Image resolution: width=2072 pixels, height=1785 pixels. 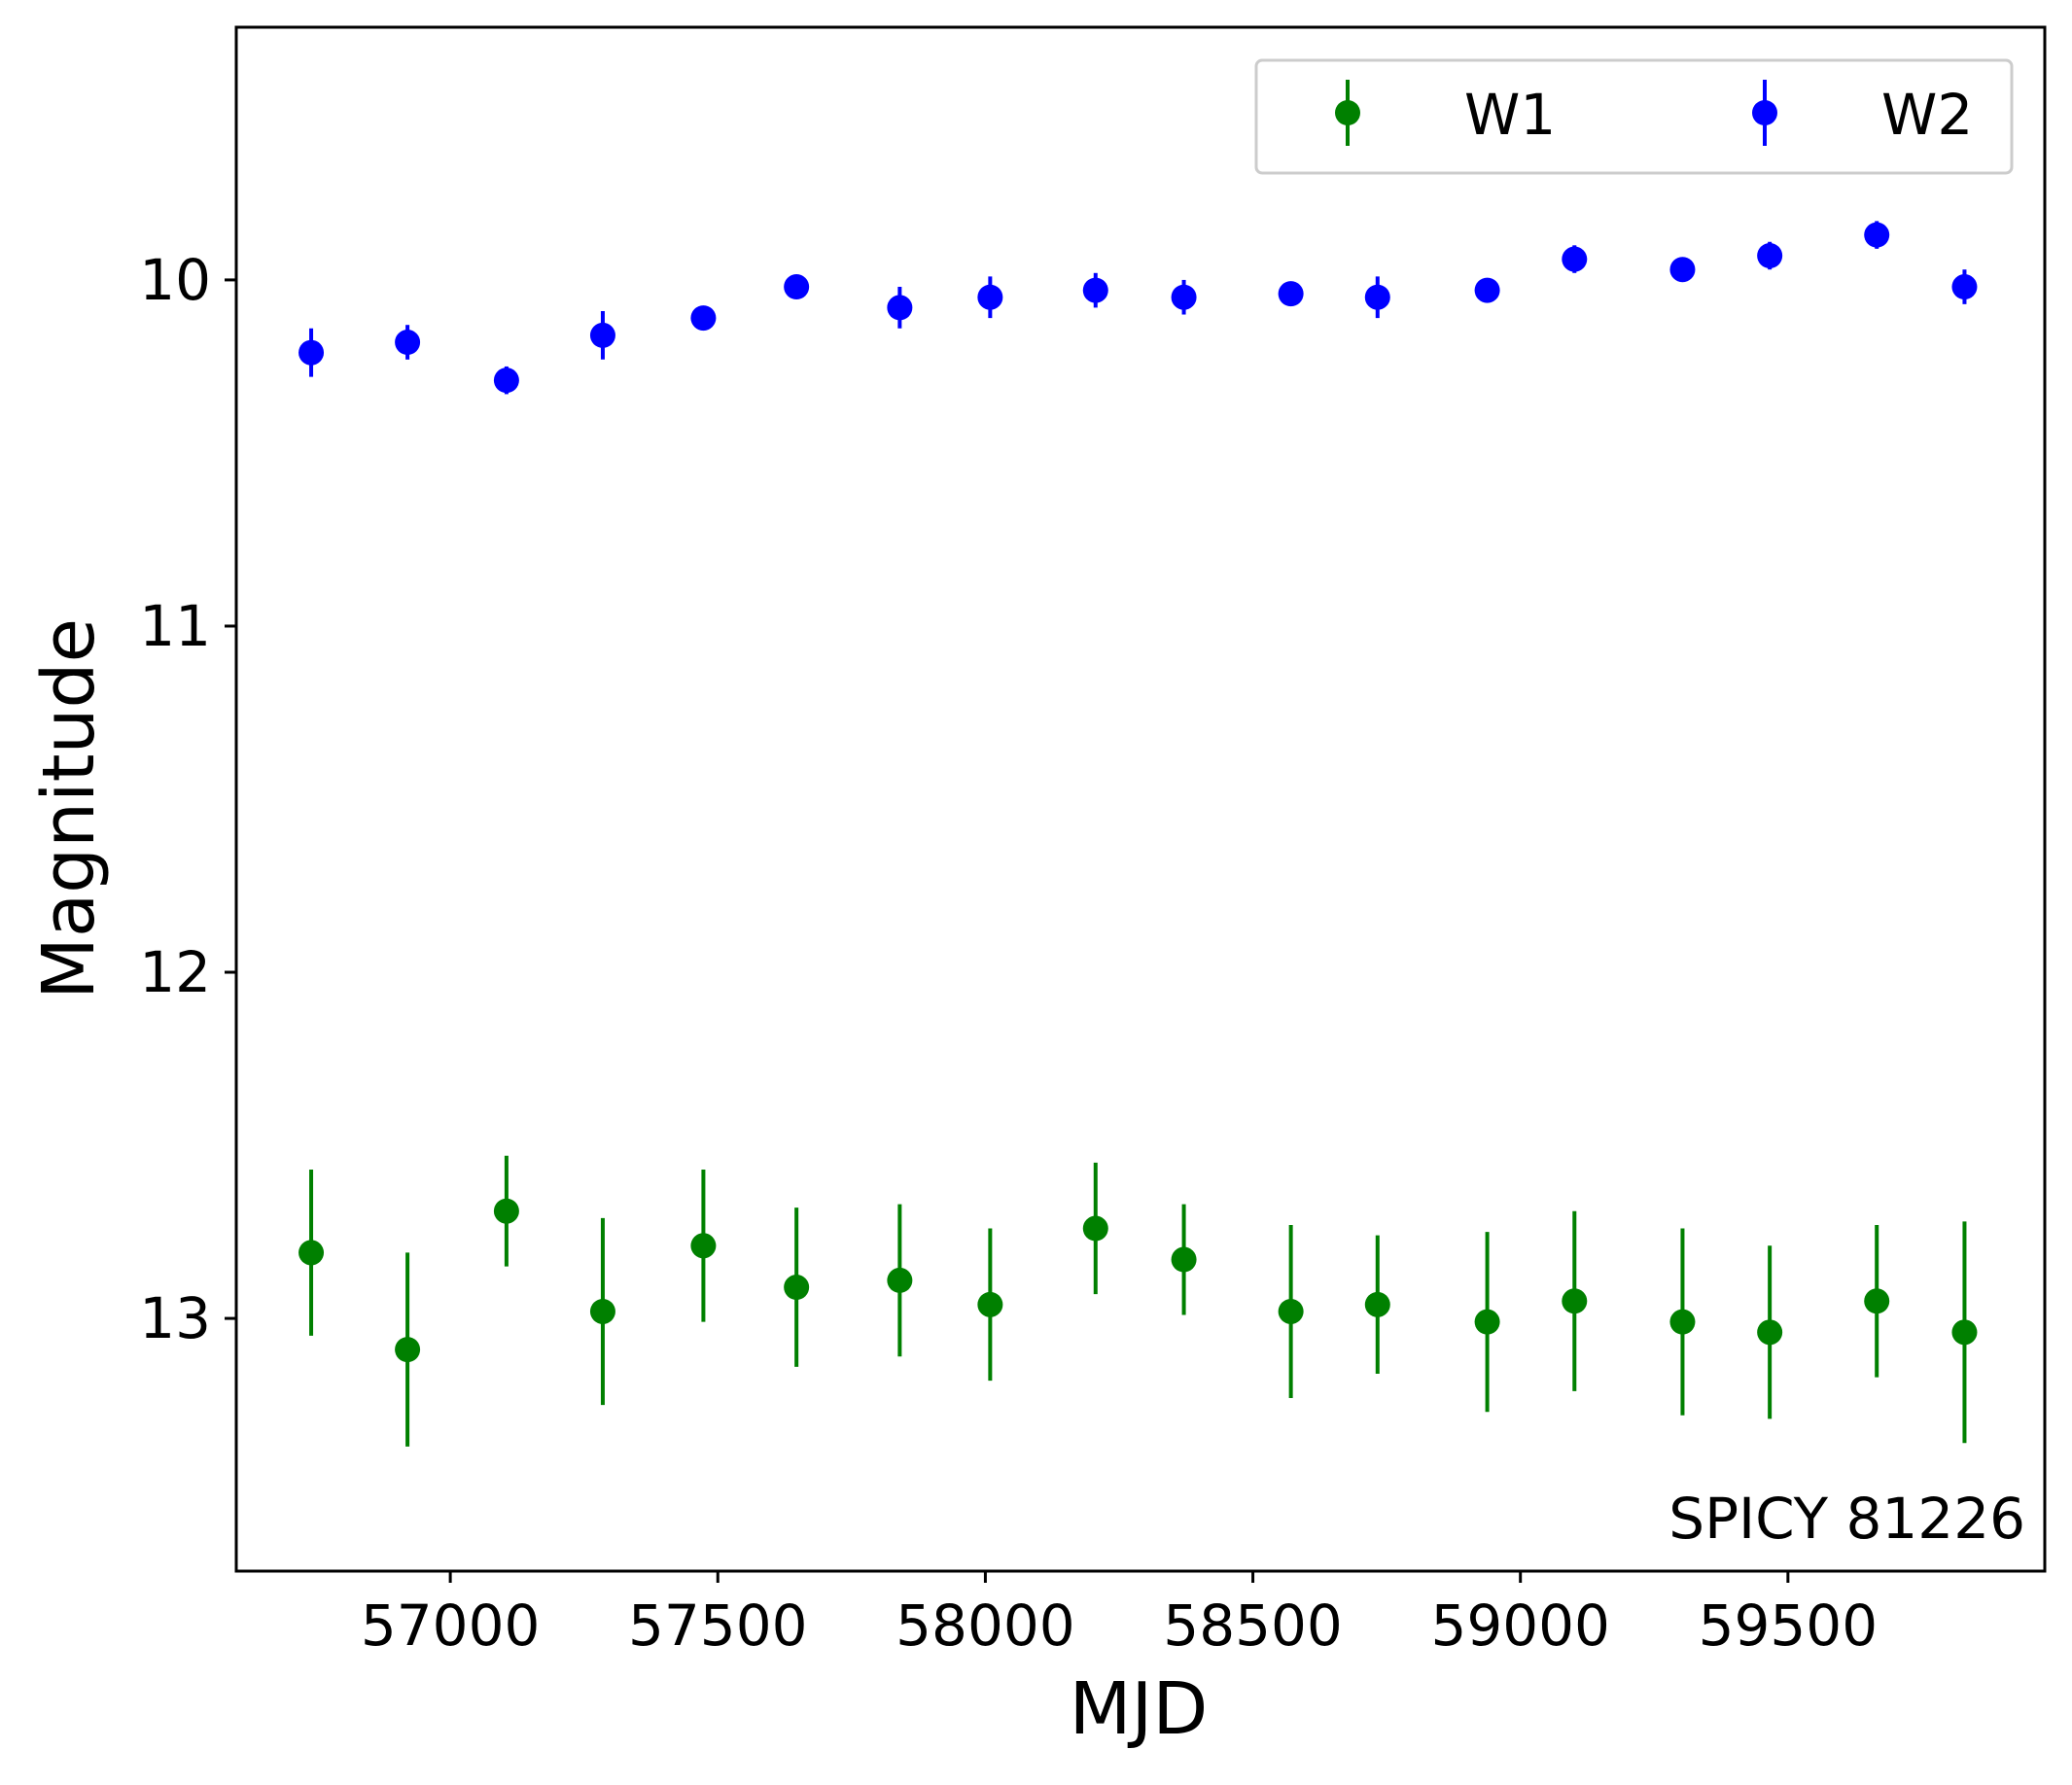 What do you see at coordinates (175, 1318) in the screenshot?
I see `y-tick-label: 13` at bounding box center [175, 1318].